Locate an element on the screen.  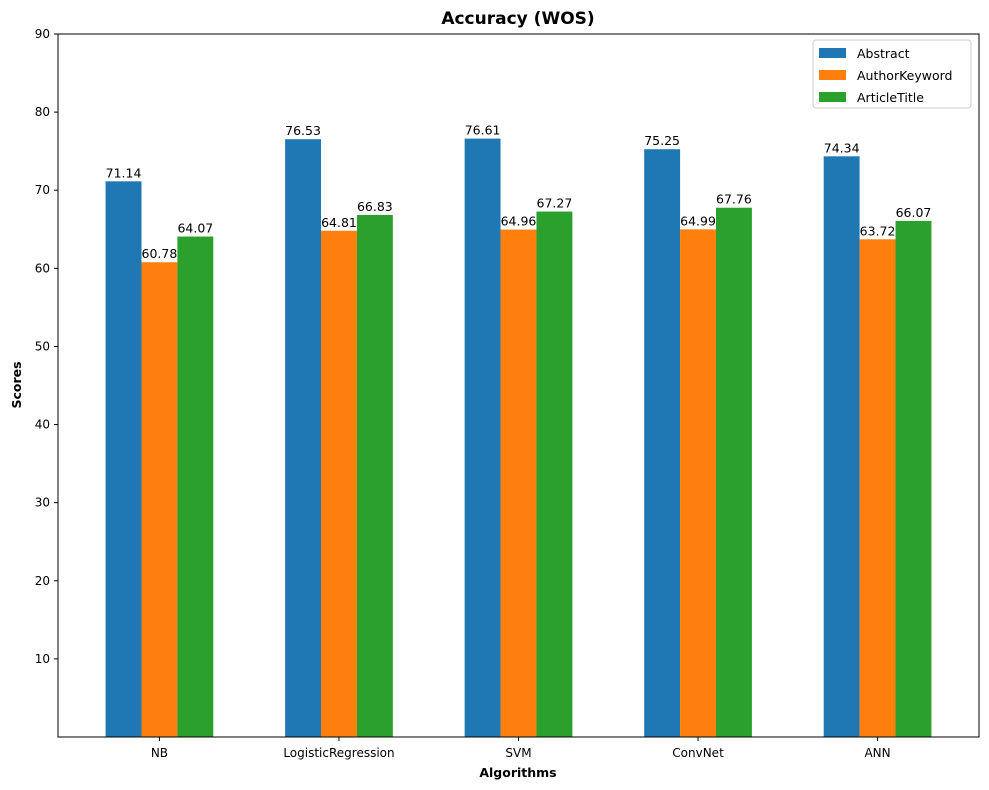
bar-articletitle-logisticregression is located at coordinates (374, 476).